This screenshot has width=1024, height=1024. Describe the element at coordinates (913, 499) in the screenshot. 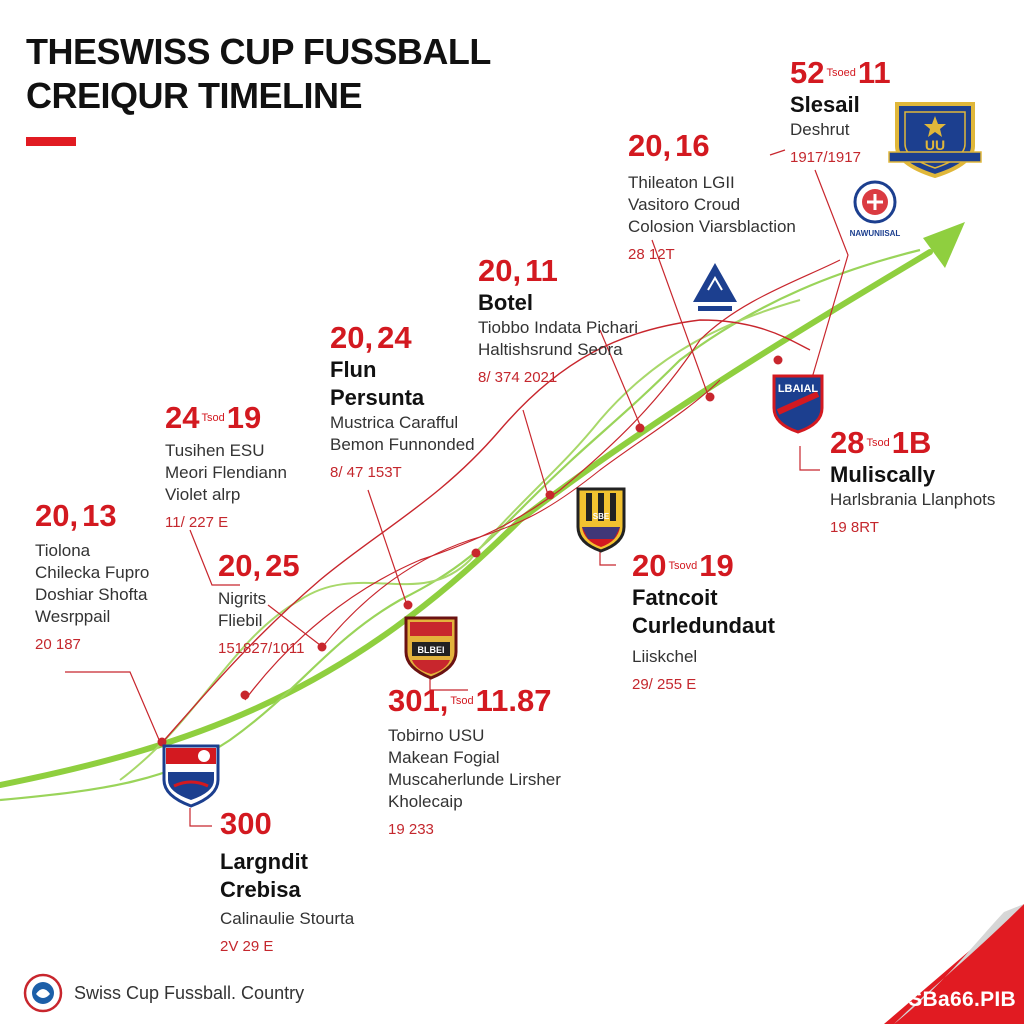

I see `event-line: Harlsbrania Llanphots` at that location.